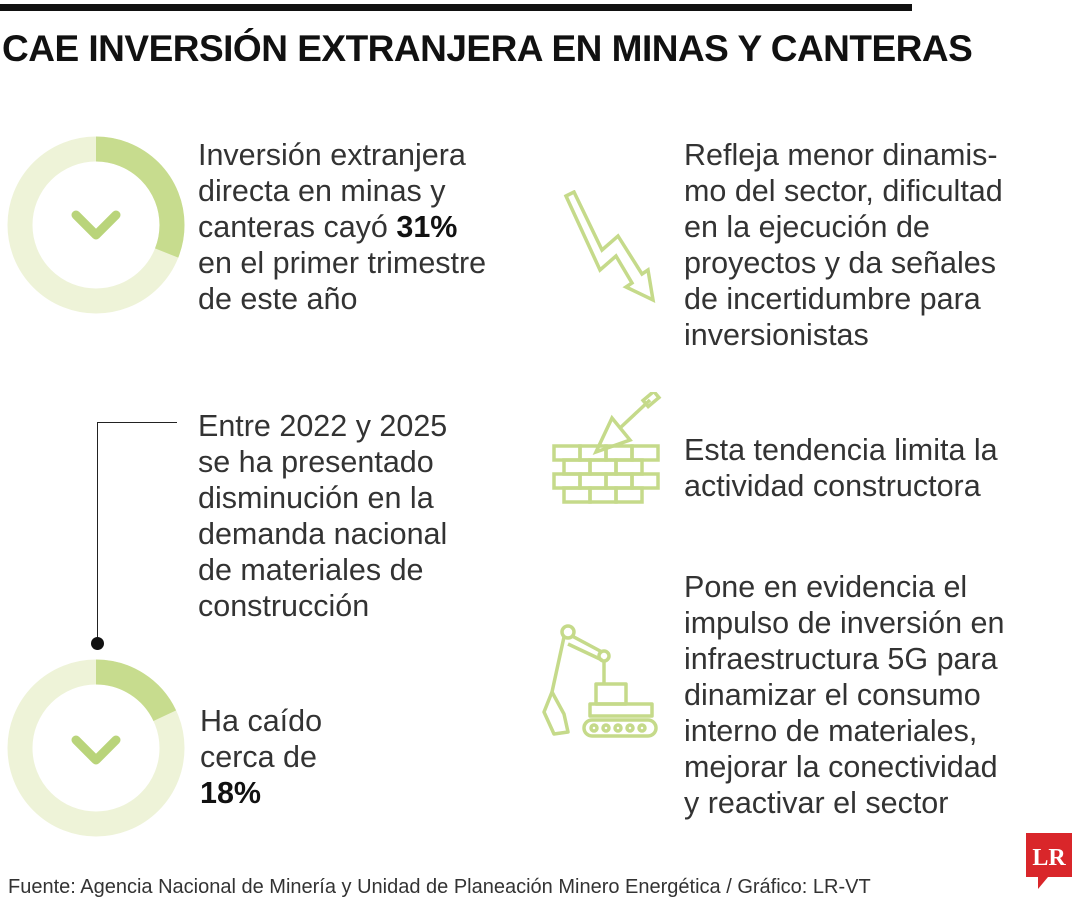  What do you see at coordinates (841, 155) in the screenshot?
I see `text-line: Refleja menor dinamis-` at bounding box center [841, 155].